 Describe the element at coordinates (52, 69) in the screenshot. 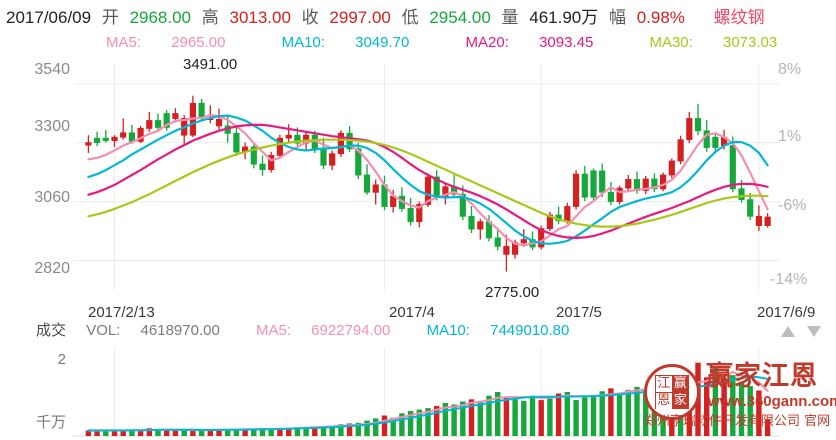

I see `price-ytick-3540: 3540` at that location.